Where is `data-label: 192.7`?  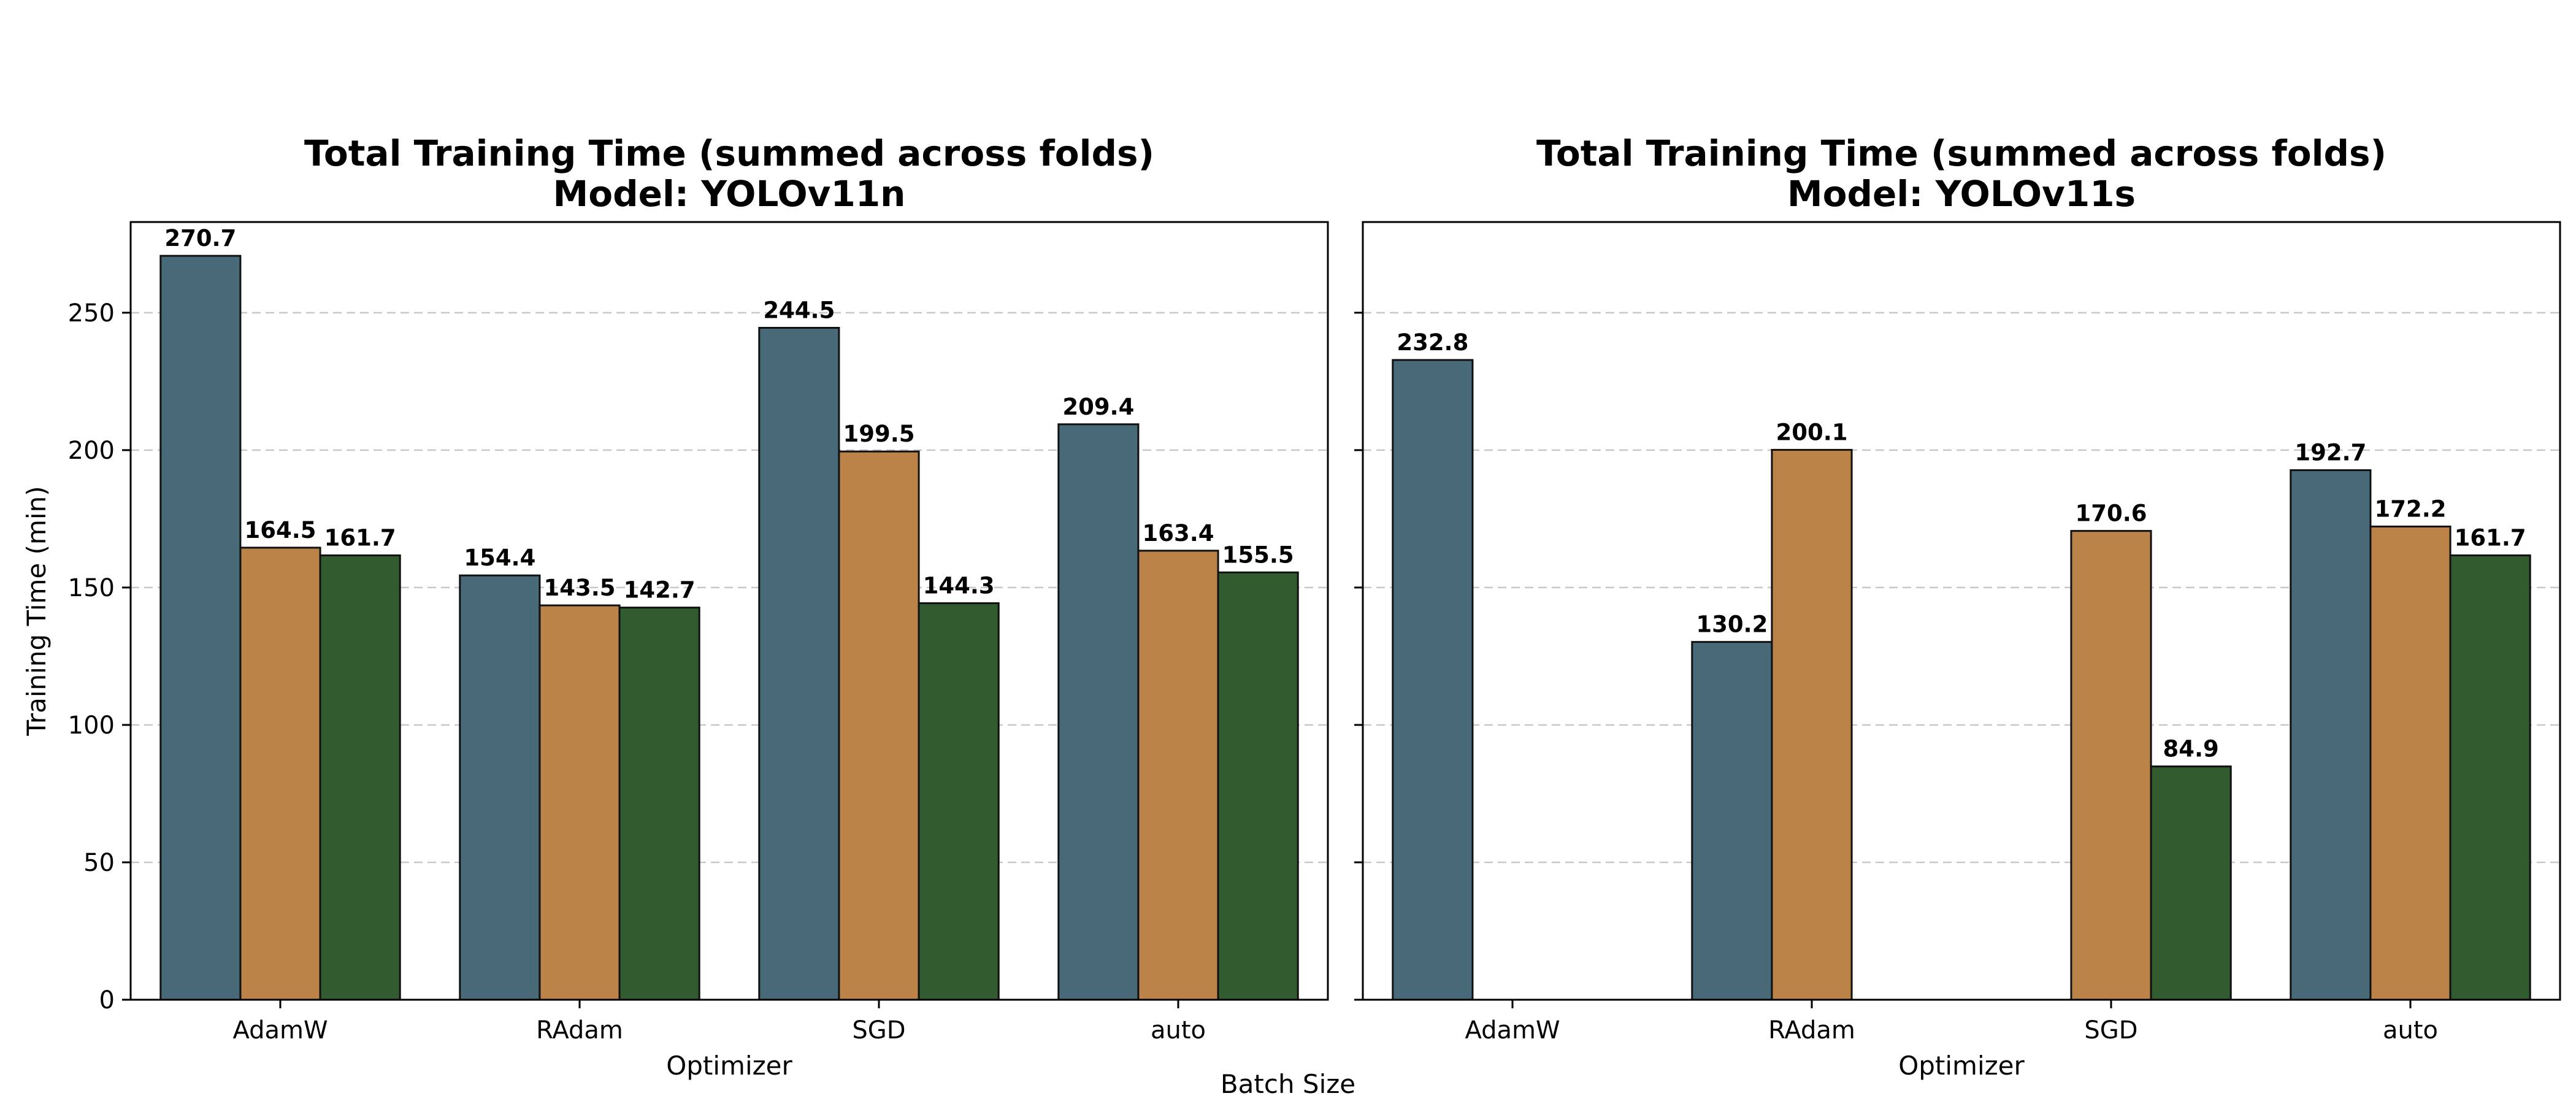 data-label: 192.7 is located at coordinates (2330, 453).